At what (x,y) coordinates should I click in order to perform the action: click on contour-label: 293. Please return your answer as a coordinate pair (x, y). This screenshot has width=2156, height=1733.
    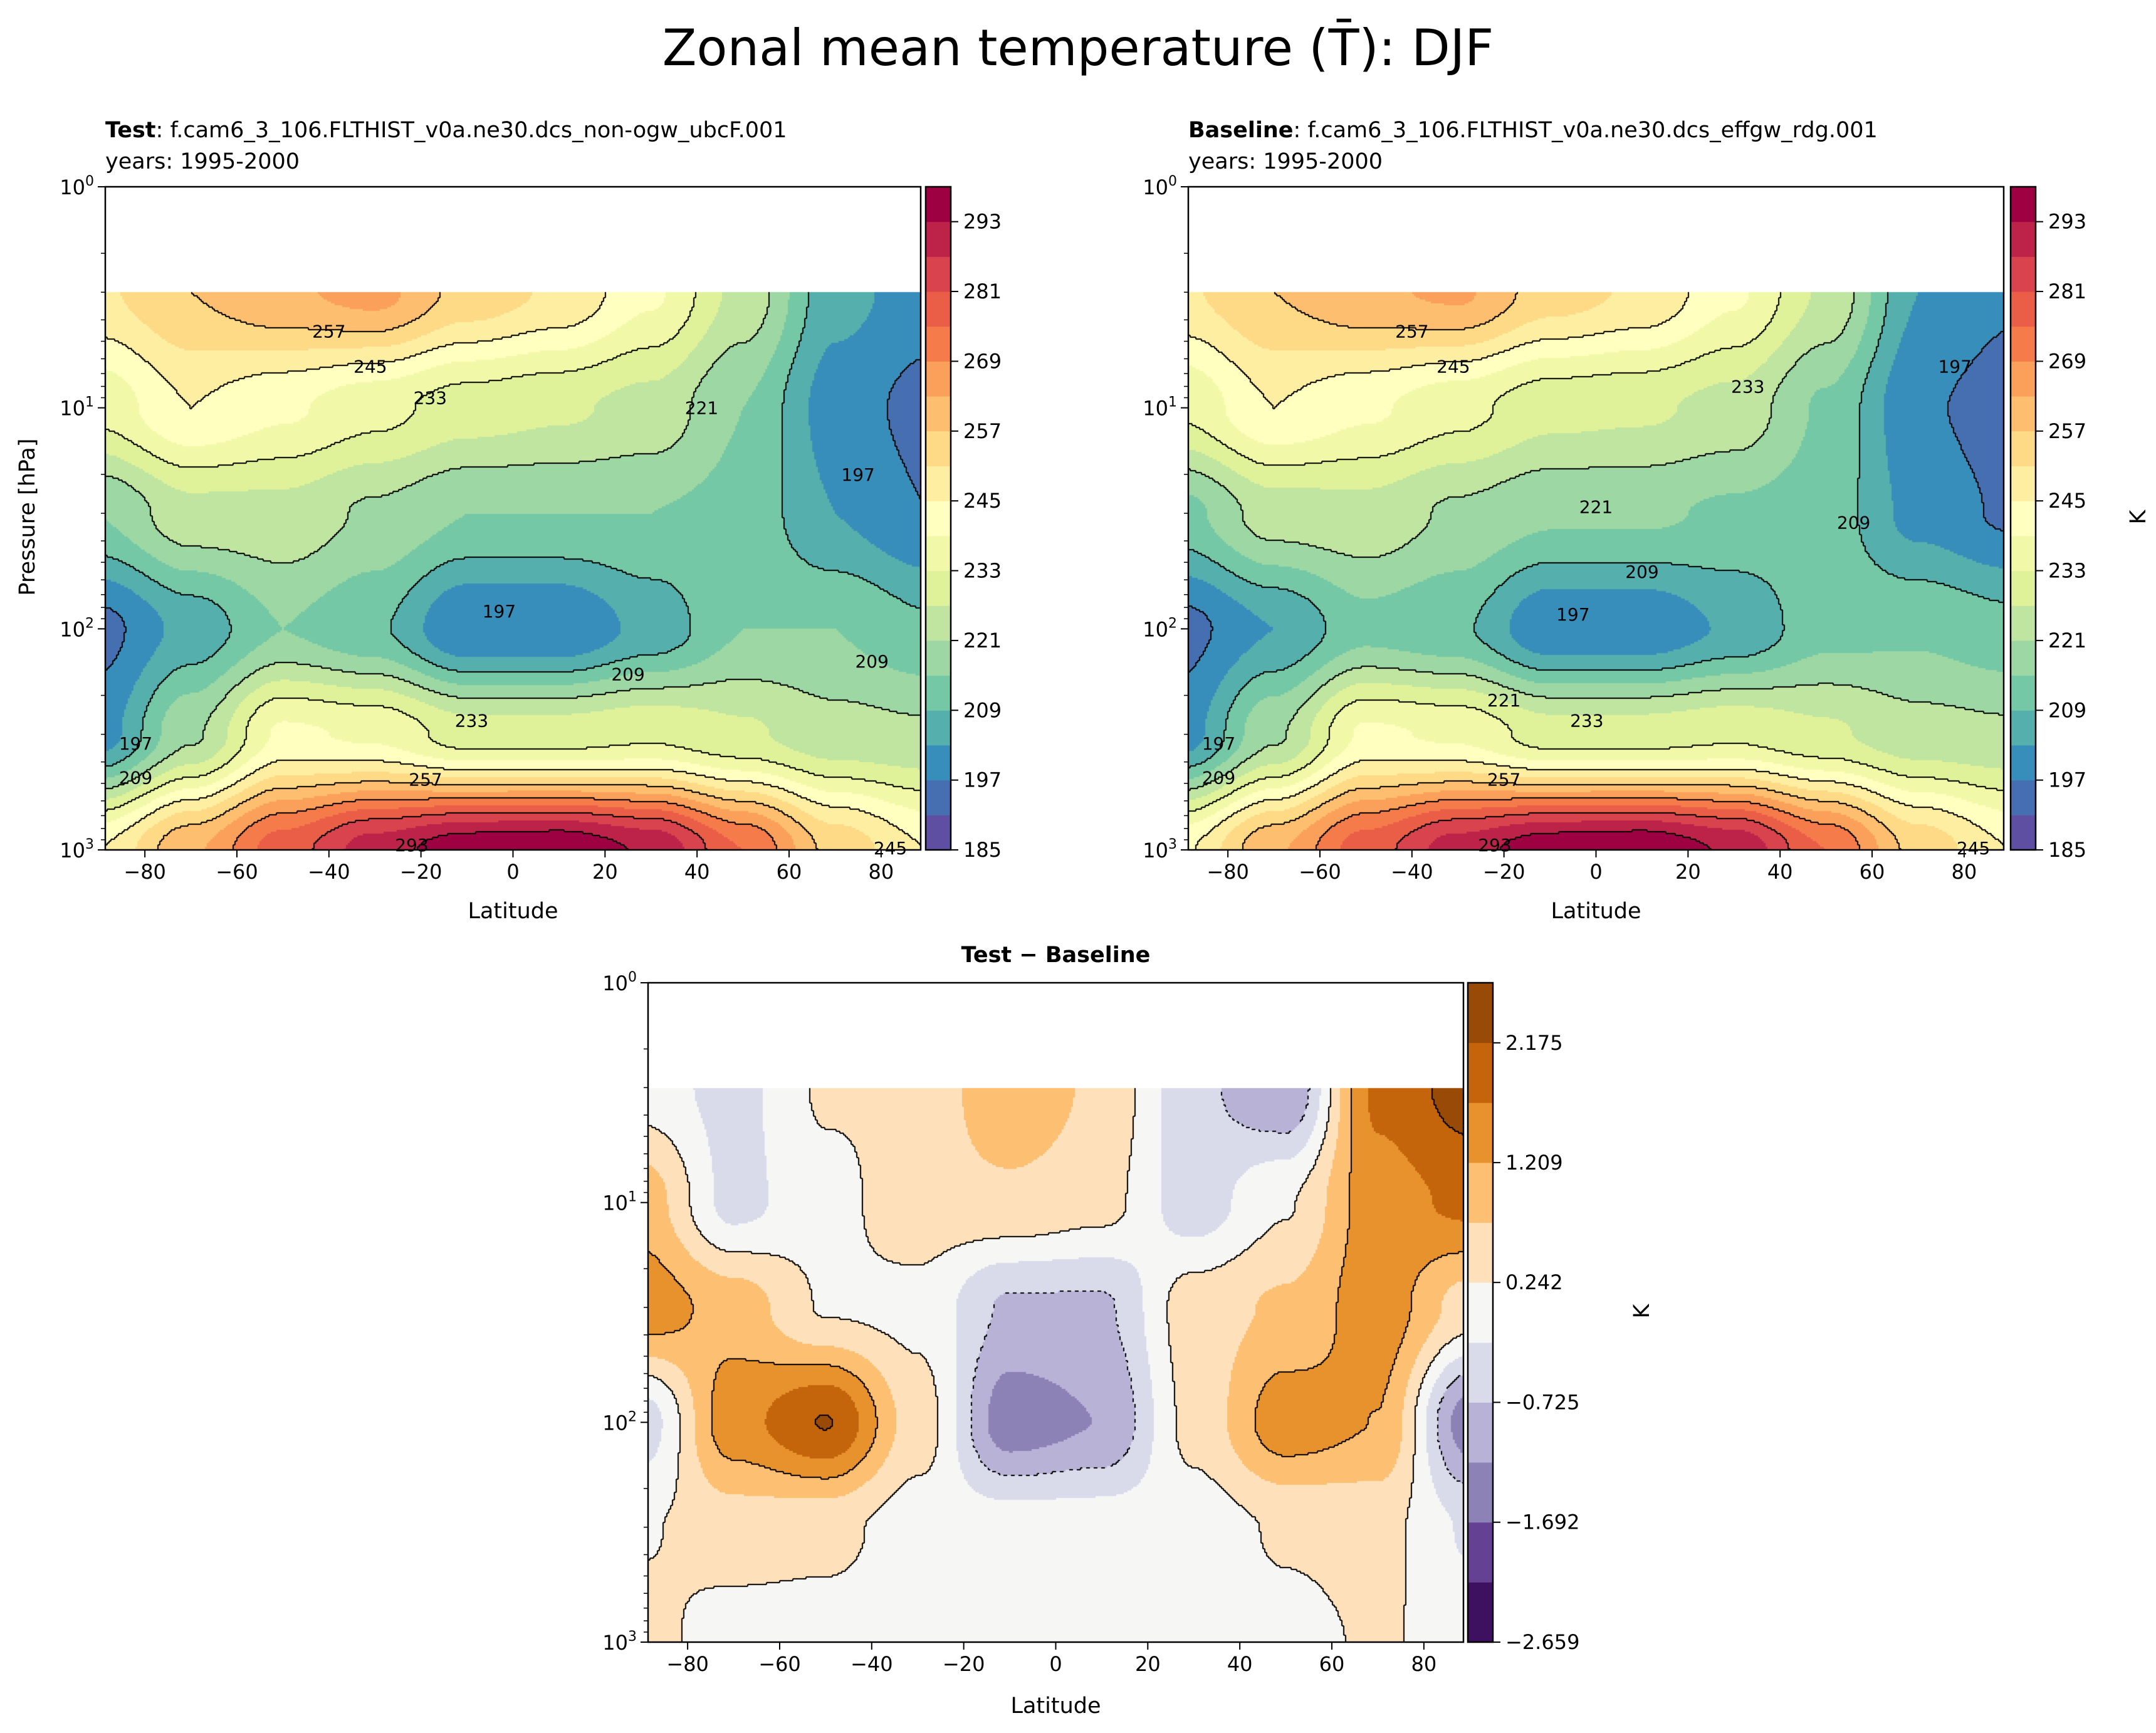
    Looking at the image, I should click on (412, 845).